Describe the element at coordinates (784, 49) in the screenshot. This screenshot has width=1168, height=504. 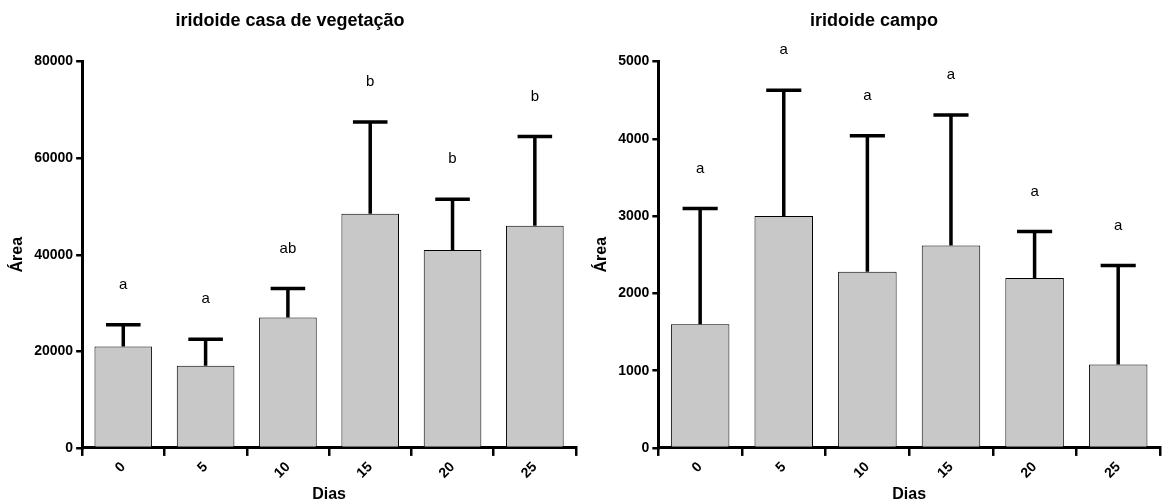
I see `text: a` at that location.